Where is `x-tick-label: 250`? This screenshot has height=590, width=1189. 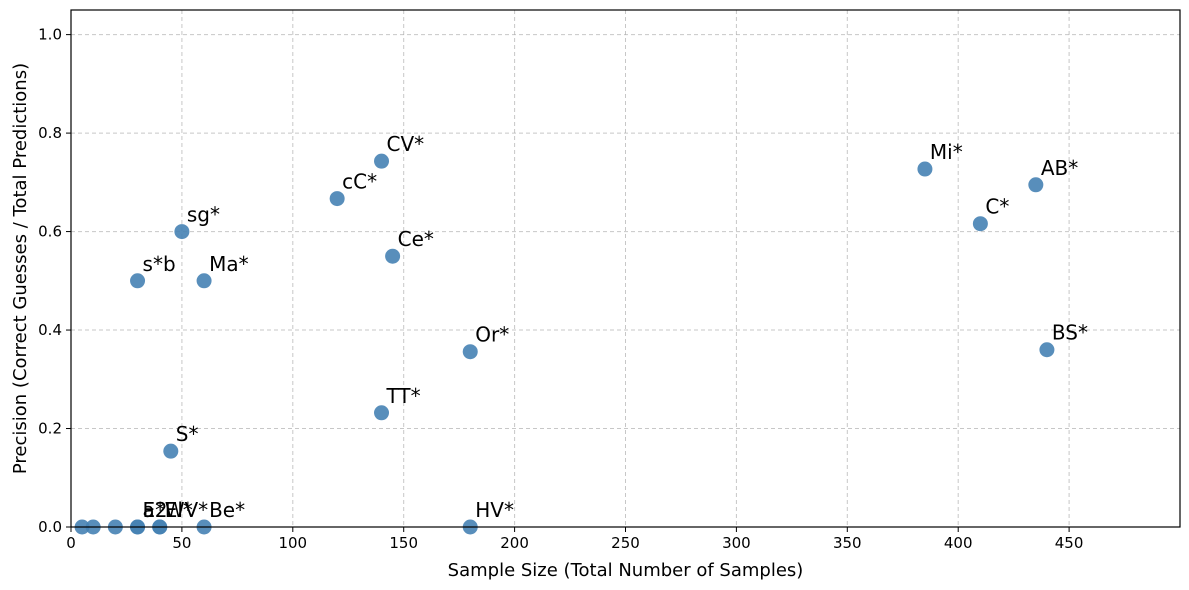 x-tick-label: 250 is located at coordinates (625, 543).